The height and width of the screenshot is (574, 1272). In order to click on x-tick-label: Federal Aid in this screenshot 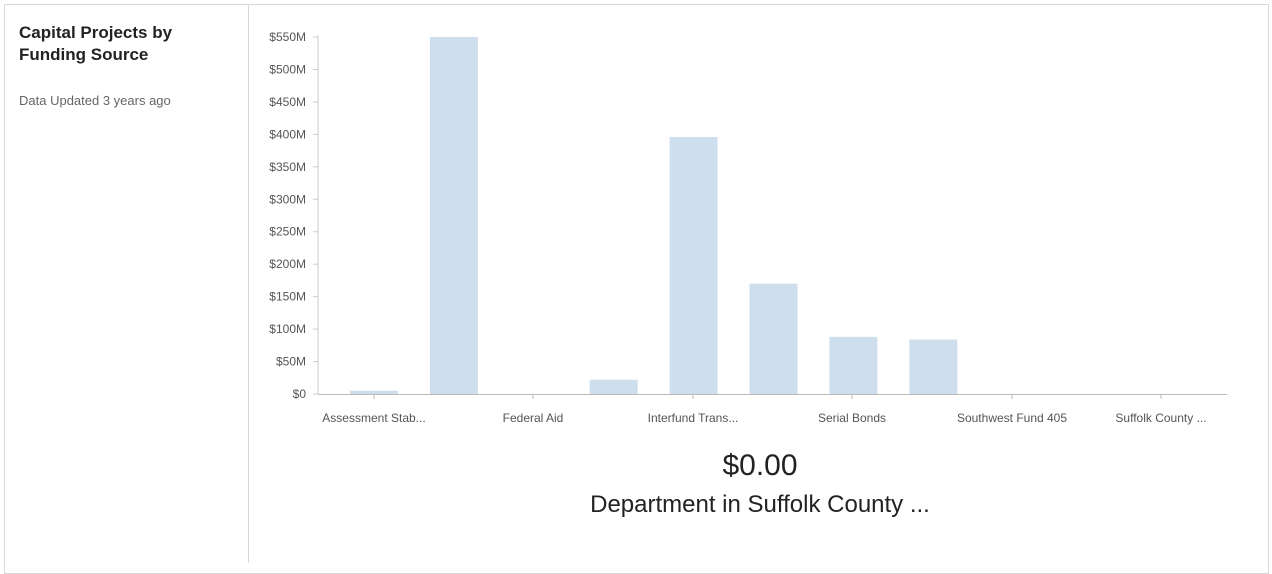, I will do `click(533, 418)`.